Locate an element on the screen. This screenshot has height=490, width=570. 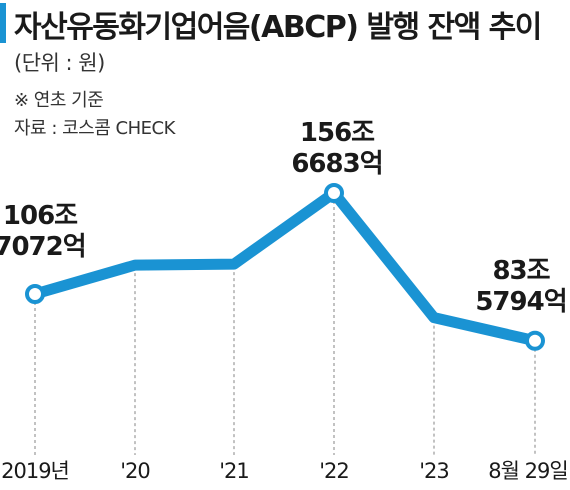
unit-label: (단위 : 원) is located at coordinates (59, 63).